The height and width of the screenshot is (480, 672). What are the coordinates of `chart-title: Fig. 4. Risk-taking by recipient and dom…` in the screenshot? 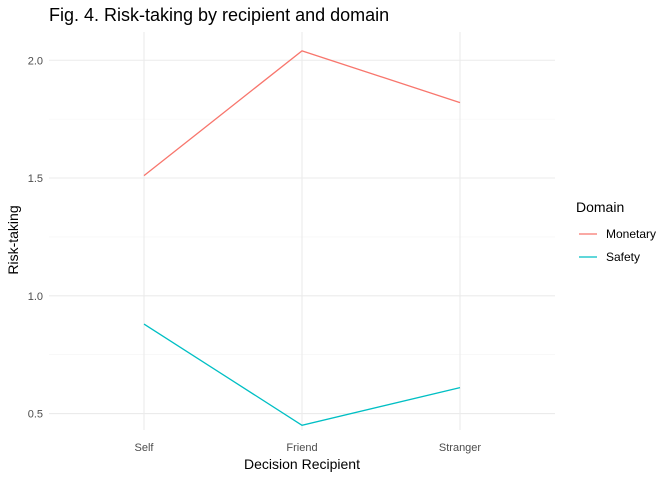 It's located at (219, 15).